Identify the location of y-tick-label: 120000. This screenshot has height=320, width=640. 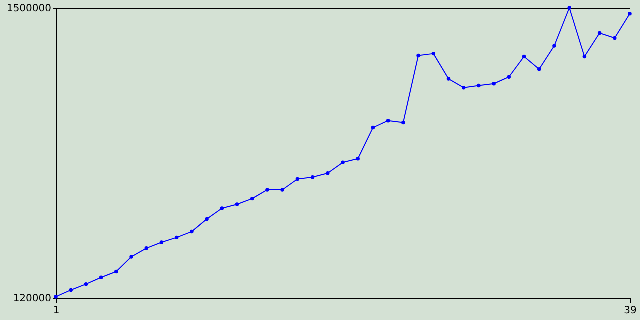
(32, 299).